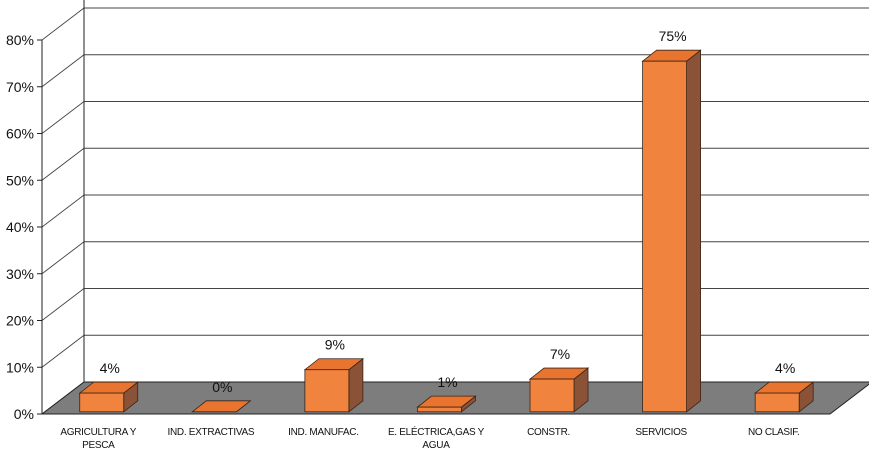  Describe the element at coordinates (447, 382) in the screenshot. I see `data-label: 1%` at that location.